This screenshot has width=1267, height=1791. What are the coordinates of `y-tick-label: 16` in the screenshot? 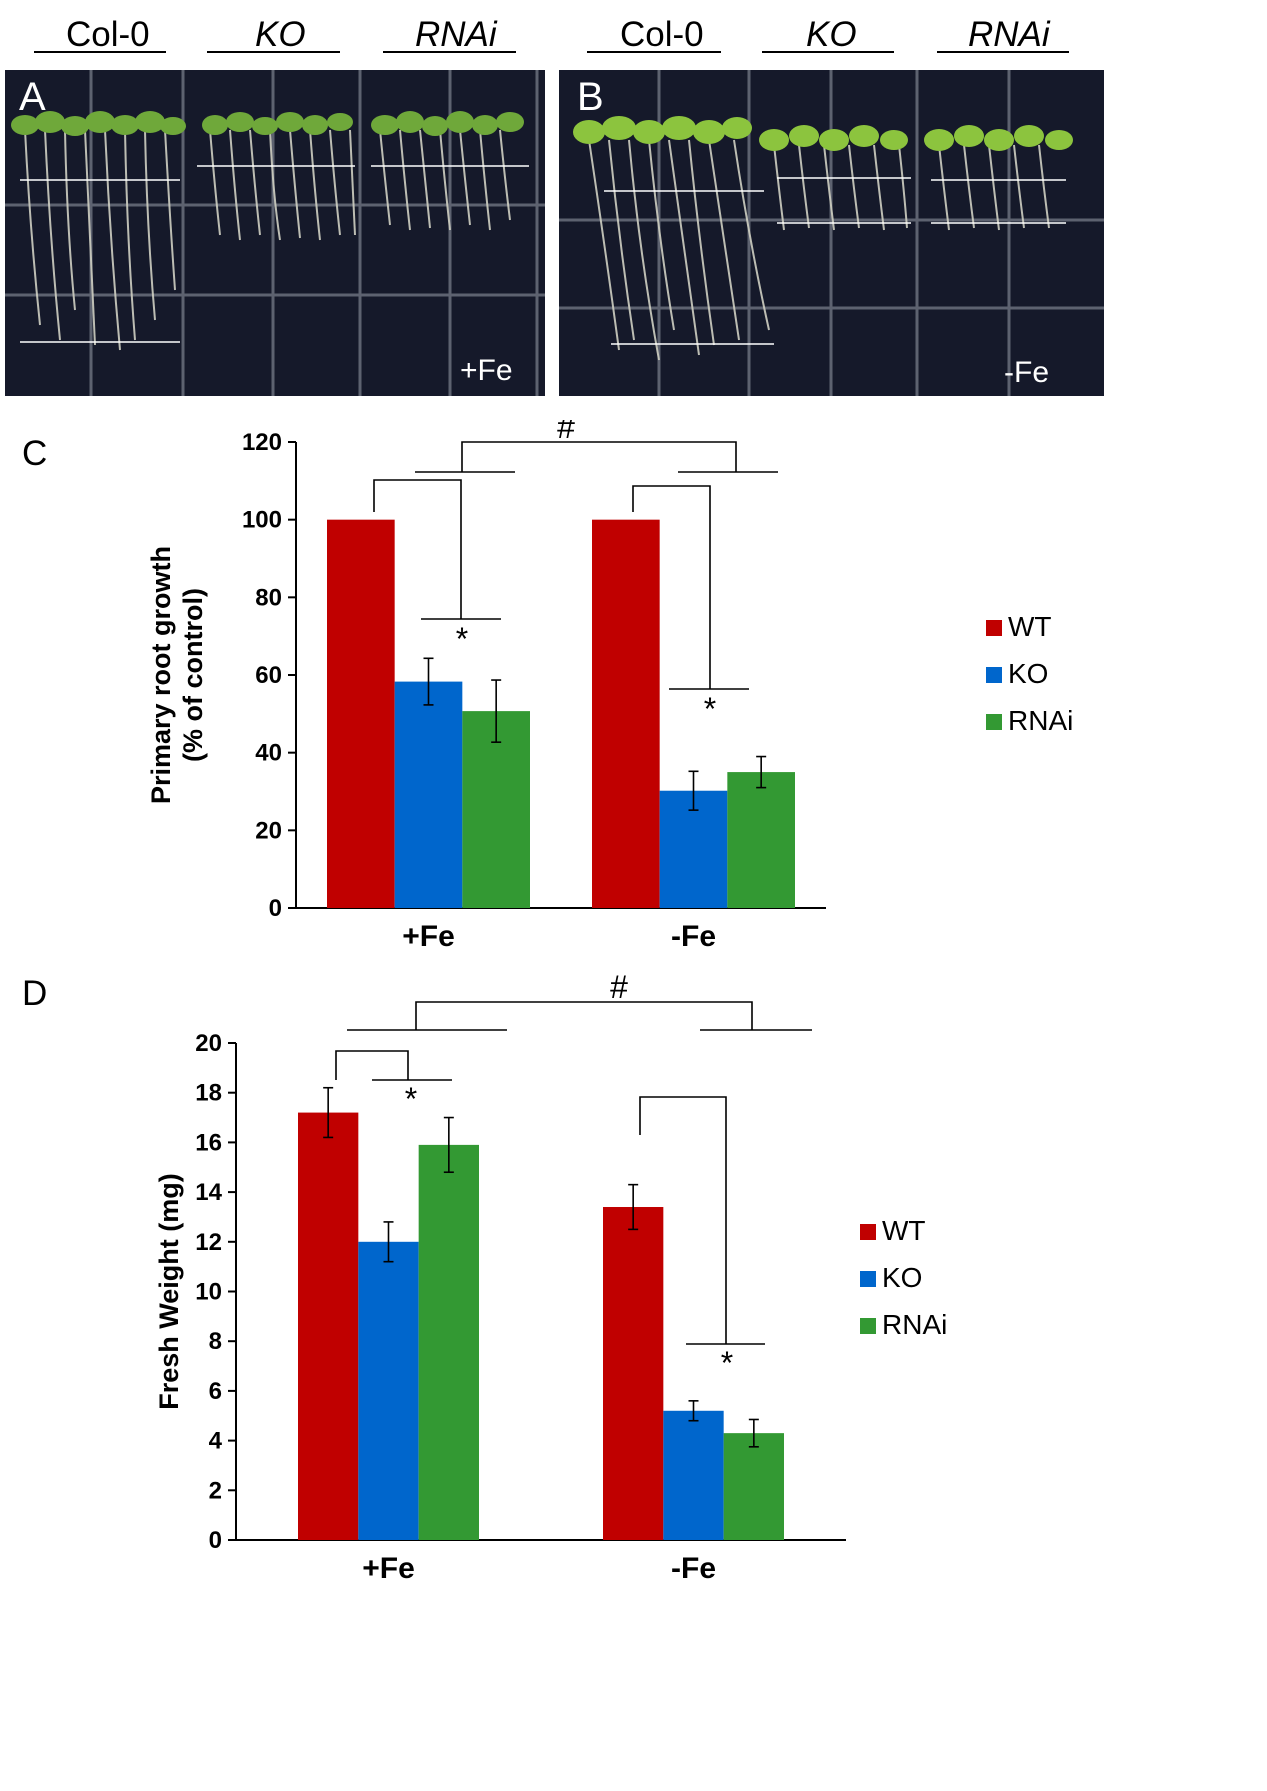 It's located at (208, 1142).